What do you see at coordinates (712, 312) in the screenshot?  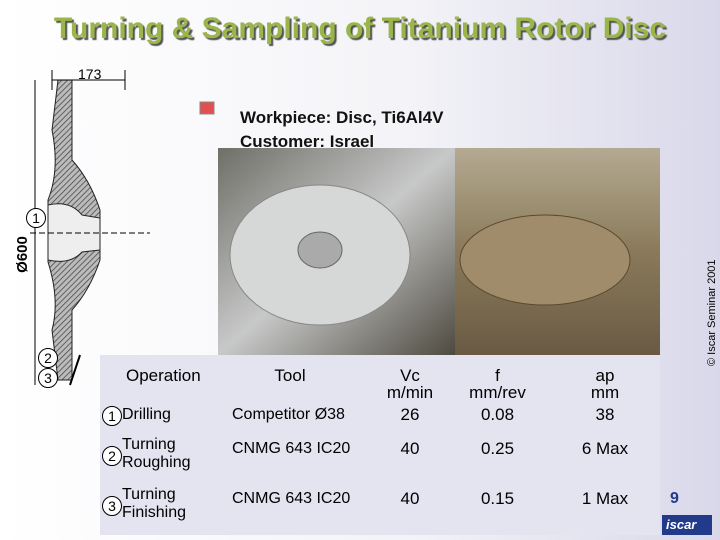 I see `copyright: © Iscar Seminar 2001` at bounding box center [712, 312].